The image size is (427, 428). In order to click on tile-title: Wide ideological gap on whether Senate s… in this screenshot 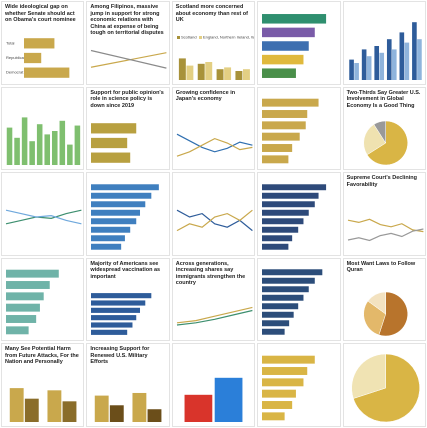, I will do `click(40, 13)`.